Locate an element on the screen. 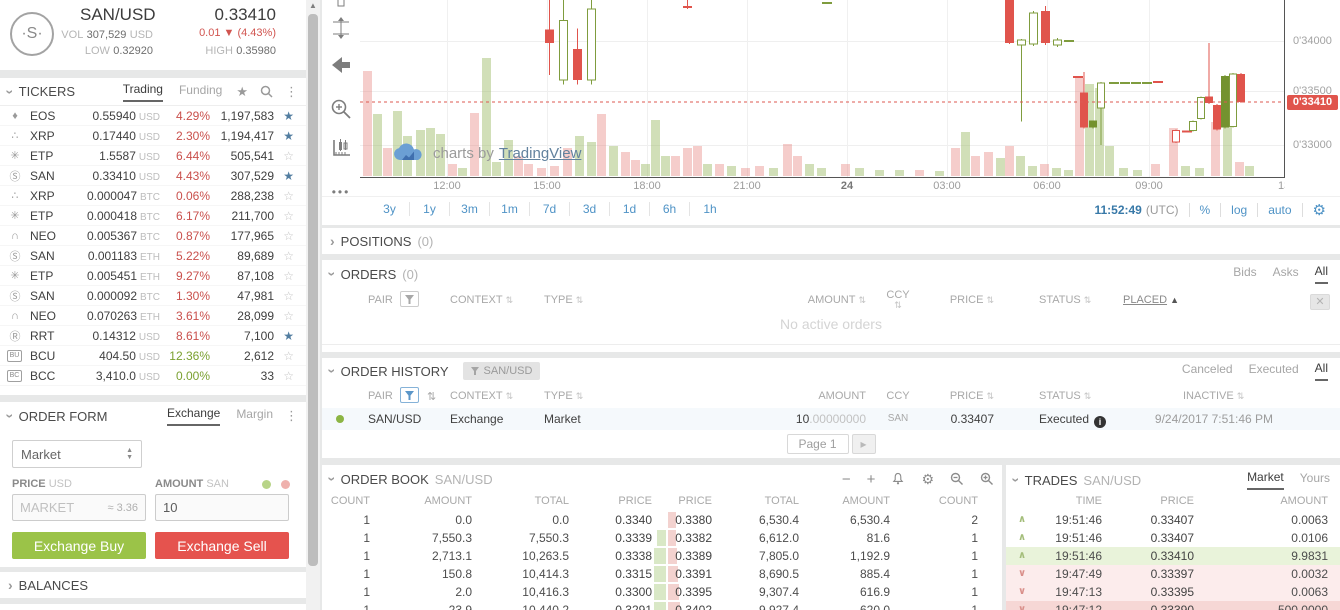 The height and width of the screenshot is (610, 1340). book-settings-gear-icon: ⚙ is located at coordinates (927, 478).